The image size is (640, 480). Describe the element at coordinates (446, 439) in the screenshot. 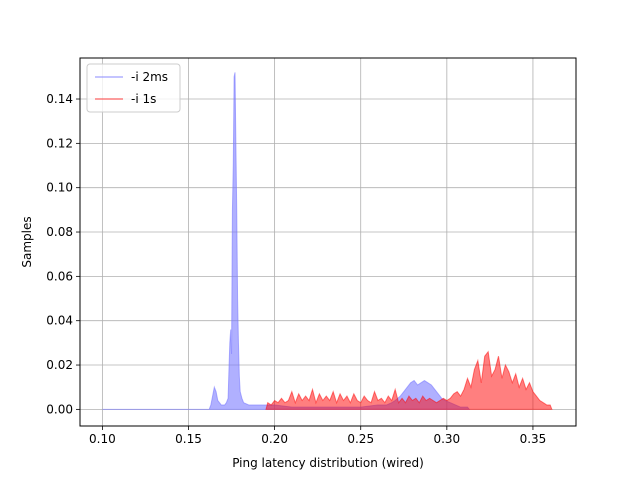

I see `x-tick-label: 0.30` at that location.